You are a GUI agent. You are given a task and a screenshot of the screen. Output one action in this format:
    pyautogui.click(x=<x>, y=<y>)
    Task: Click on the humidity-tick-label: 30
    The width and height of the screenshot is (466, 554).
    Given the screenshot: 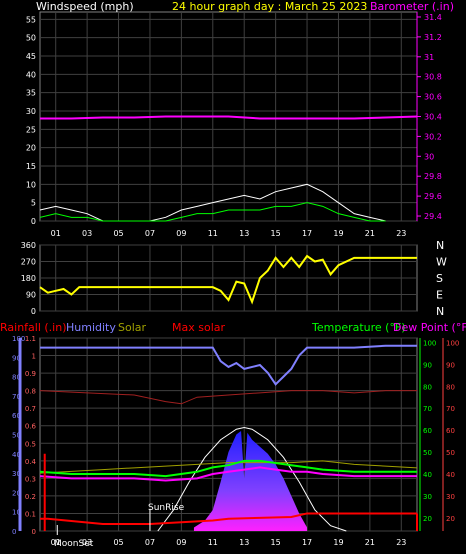 What is the action you would take?
    pyautogui.click(x=16, y=474)
    